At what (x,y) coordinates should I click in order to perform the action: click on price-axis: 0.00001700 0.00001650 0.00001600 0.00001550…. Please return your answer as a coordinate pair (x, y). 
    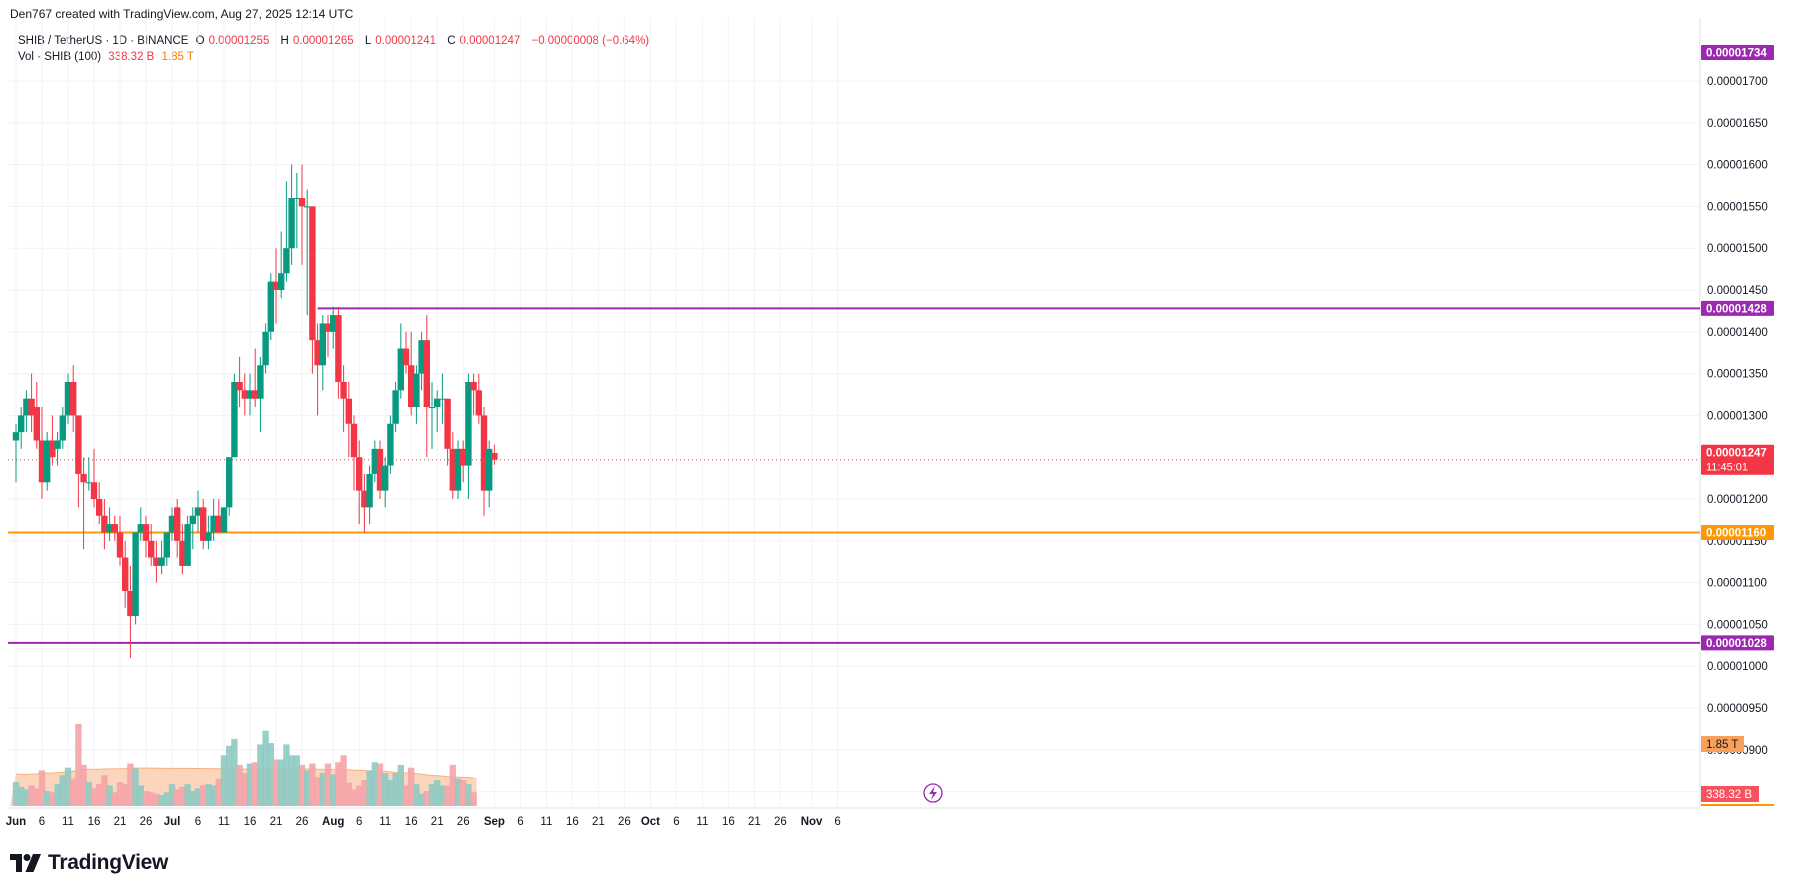
    Looking at the image, I should click on (1737, 437).